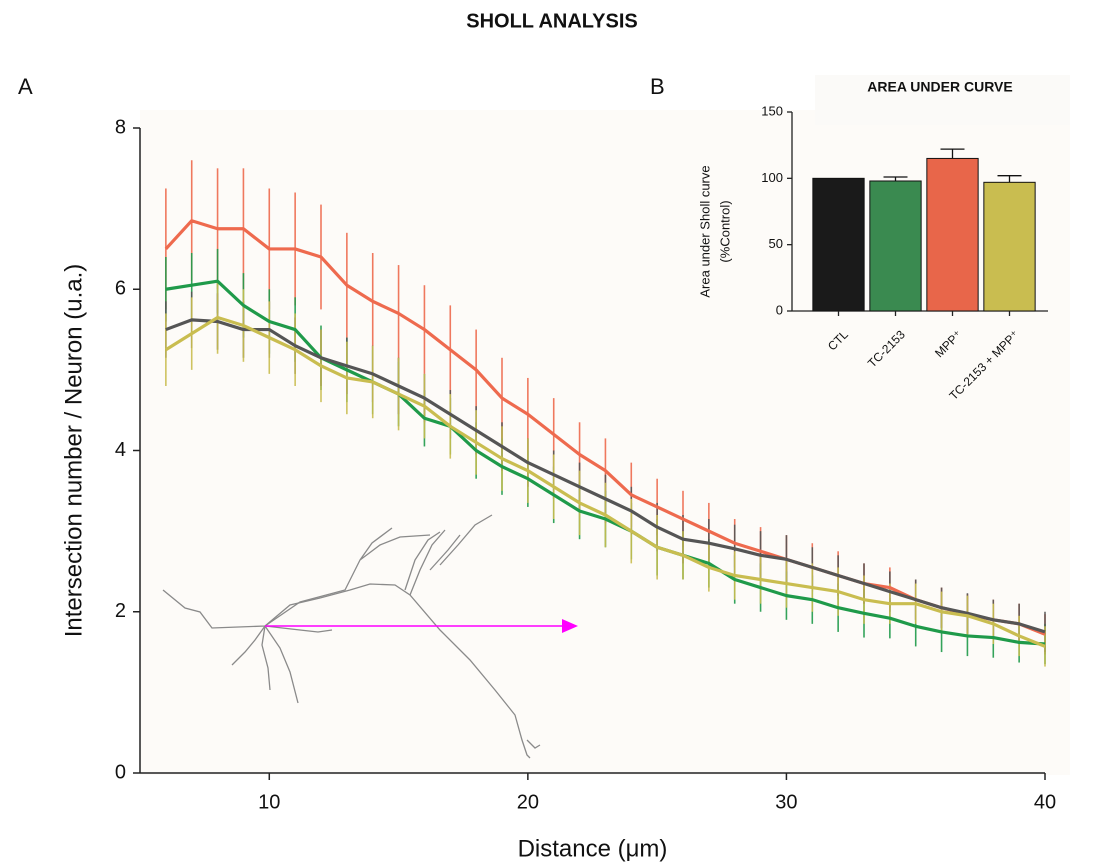  What do you see at coordinates (25, 86) in the screenshot?
I see `panel-label: A` at bounding box center [25, 86].